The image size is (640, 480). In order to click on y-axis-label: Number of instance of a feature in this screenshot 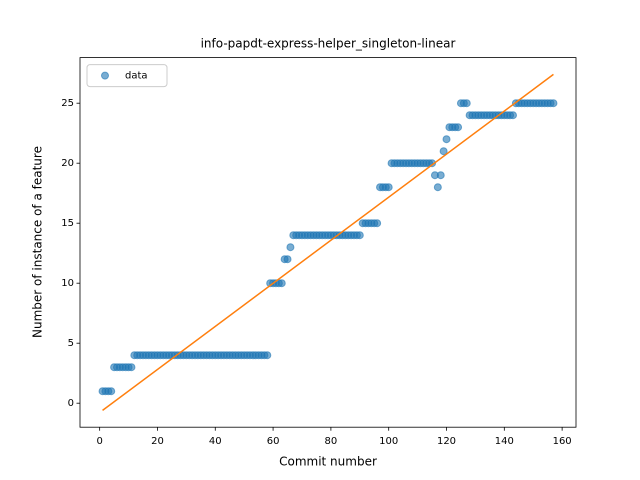, I will do `click(38, 242)`.